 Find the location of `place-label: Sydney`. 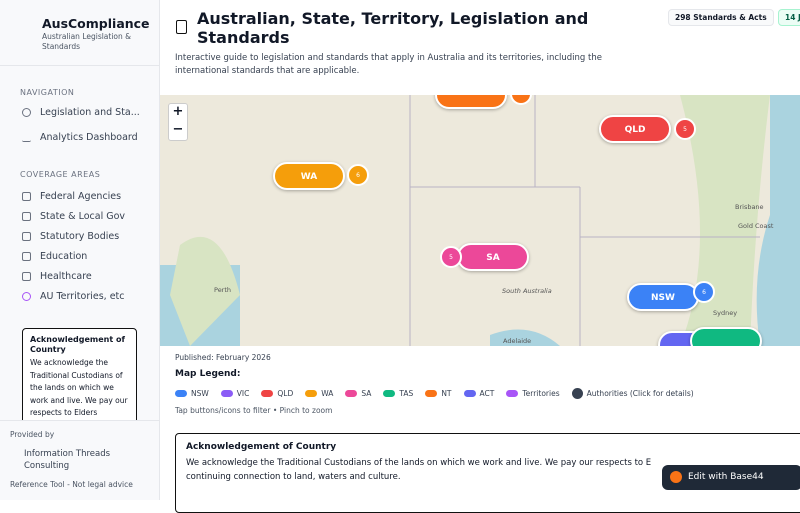

place-label: Sydney is located at coordinates (725, 313).